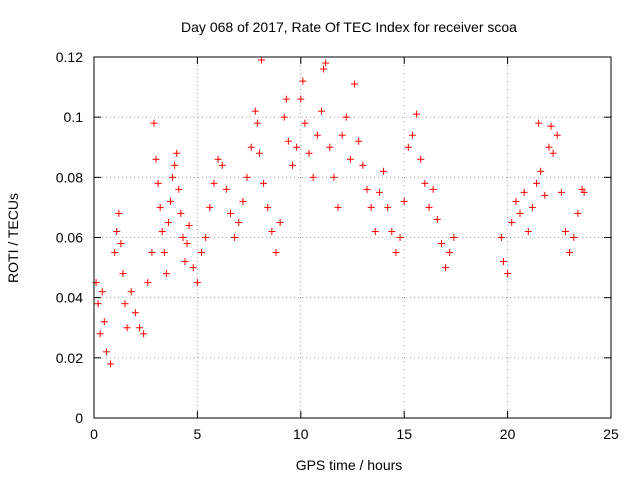 The width and height of the screenshot is (640, 480). Describe the element at coordinates (69, 238) in the screenshot. I see `y-tick-label: 0.06` at that location.